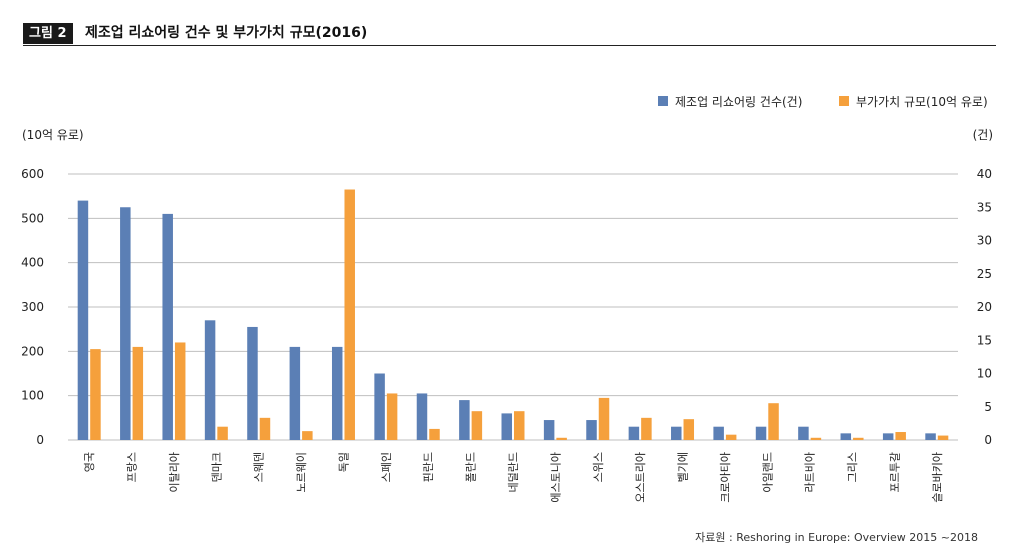  Describe the element at coordinates (471, 467) in the screenshot. I see `category-label: 폴란드` at that location.